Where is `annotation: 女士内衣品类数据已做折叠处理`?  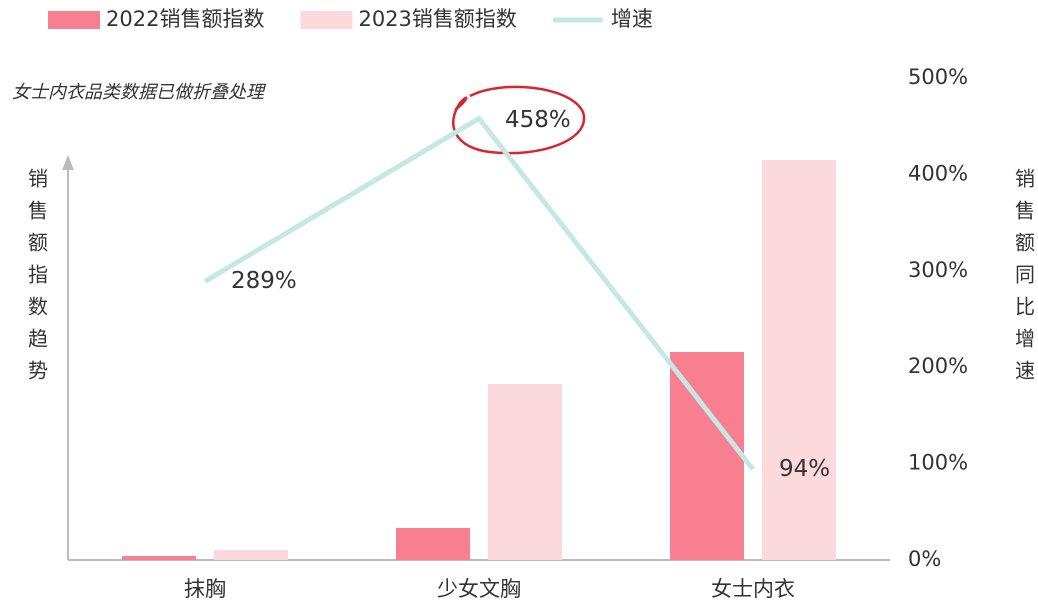
annotation: 女士内衣品类数据已做折叠处理 is located at coordinates (139, 92).